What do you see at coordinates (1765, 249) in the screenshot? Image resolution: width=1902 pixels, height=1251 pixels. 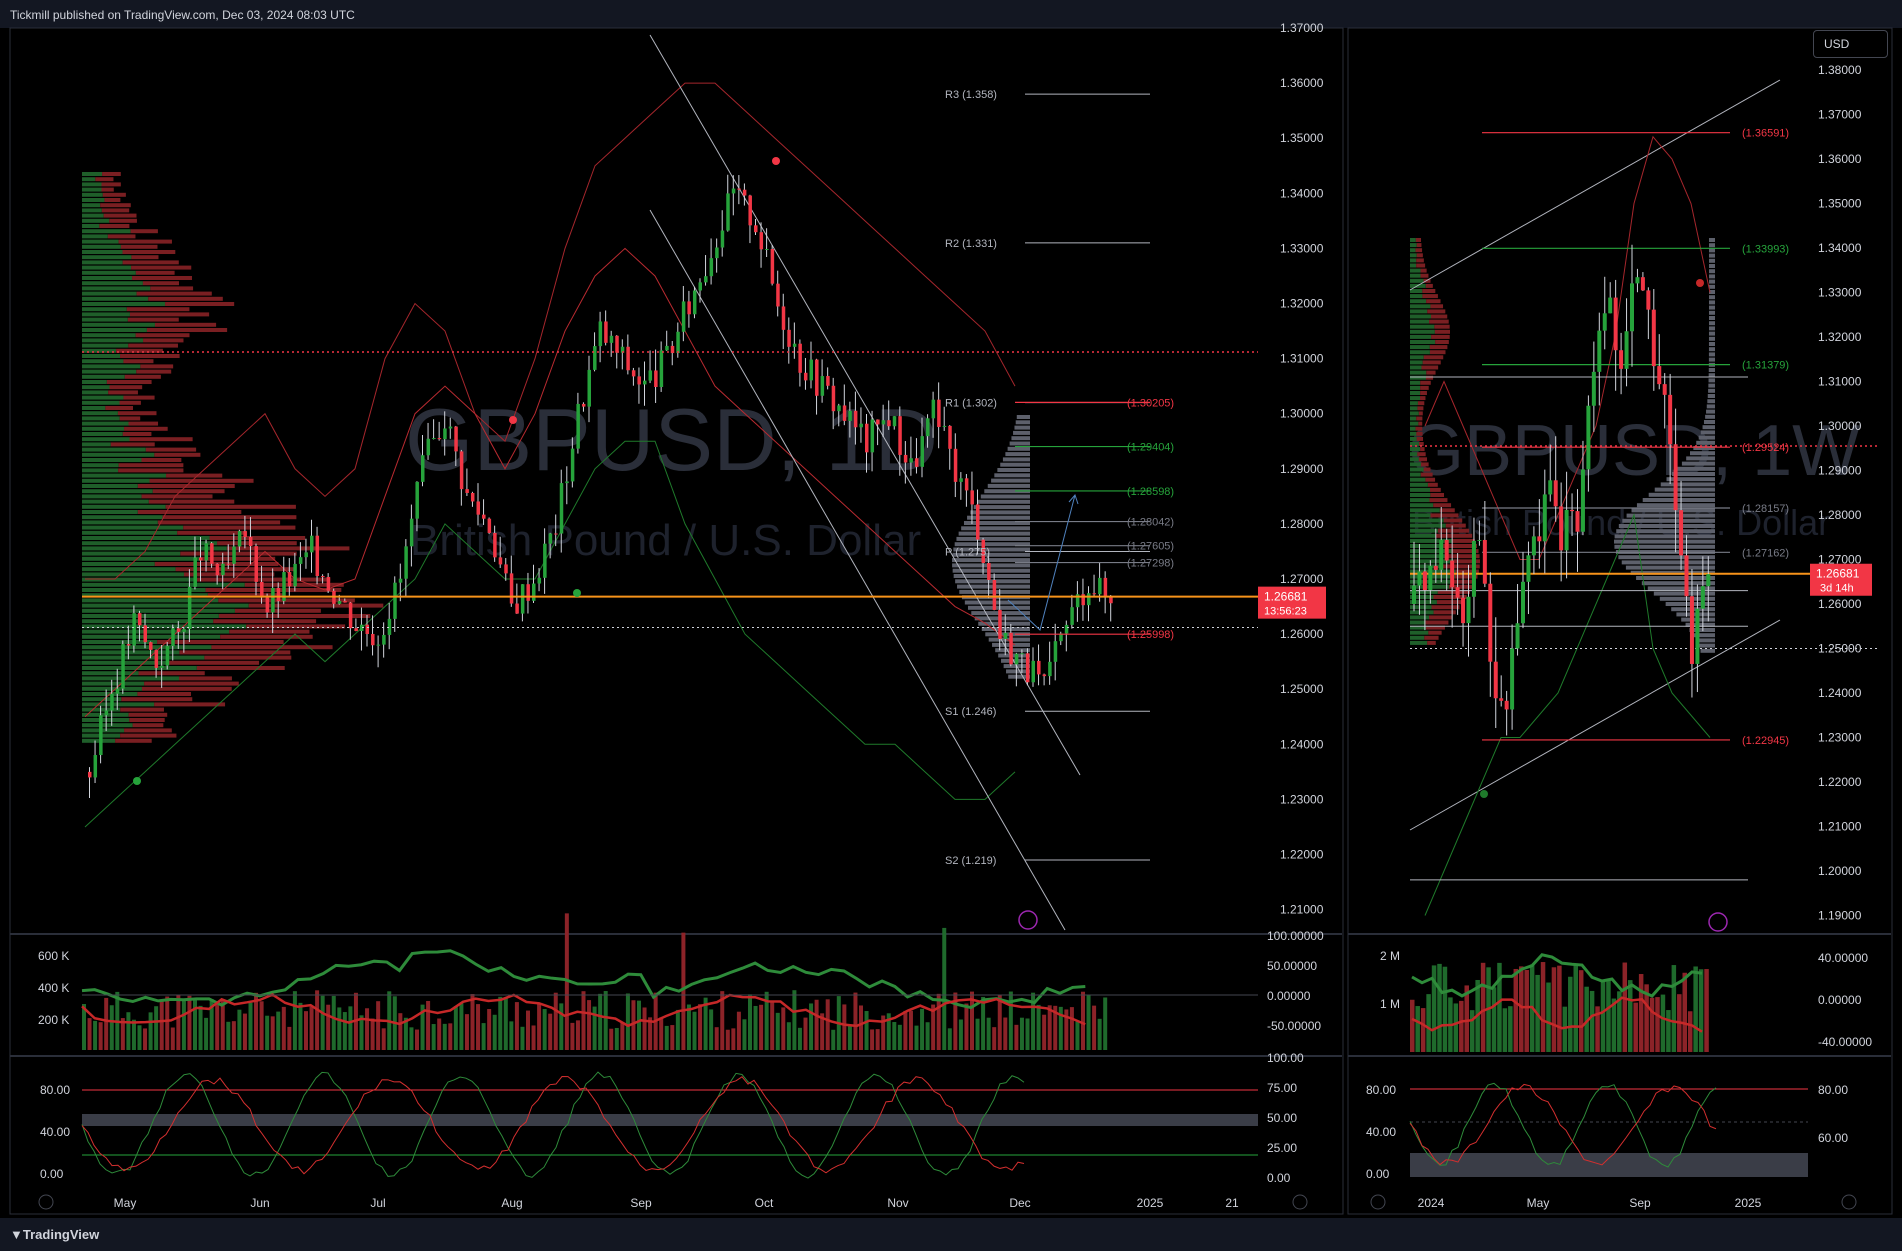 I see `level-label-right: (1.33993)` at bounding box center [1765, 249].